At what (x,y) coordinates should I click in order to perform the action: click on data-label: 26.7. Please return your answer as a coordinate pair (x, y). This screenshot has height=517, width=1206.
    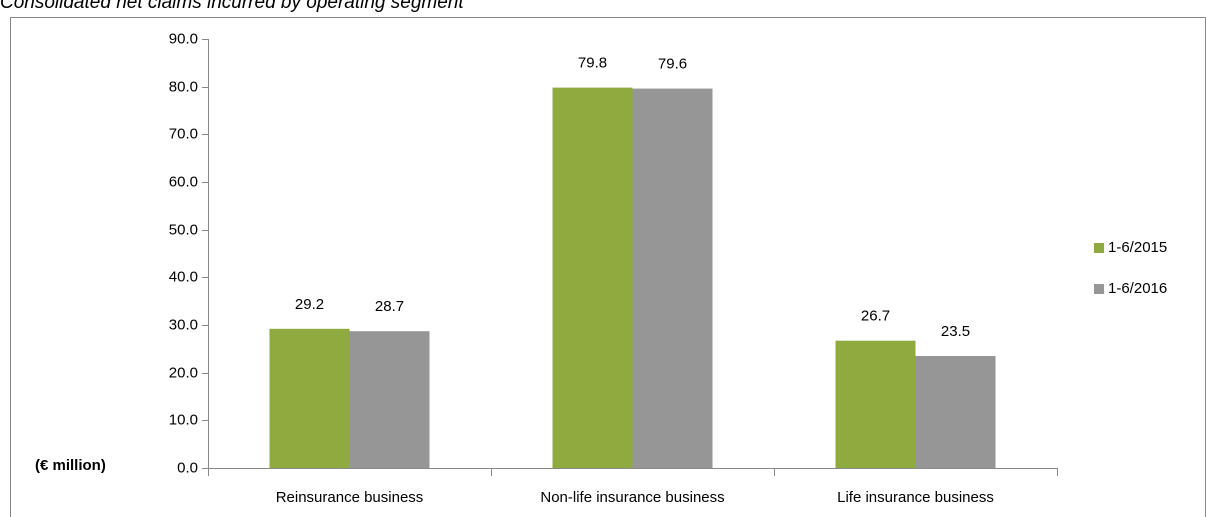
    Looking at the image, I should click on (875, 316).